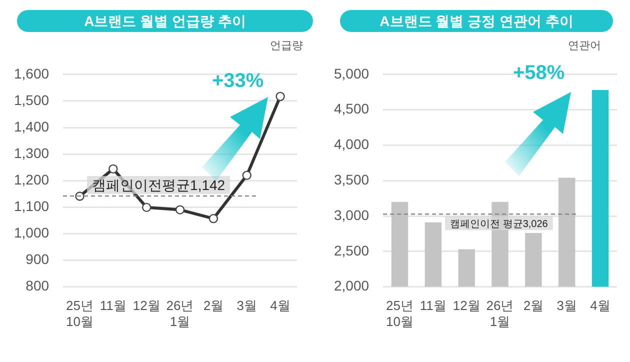  I want to click on y-tick-label: 1,100, so click(32, 206).